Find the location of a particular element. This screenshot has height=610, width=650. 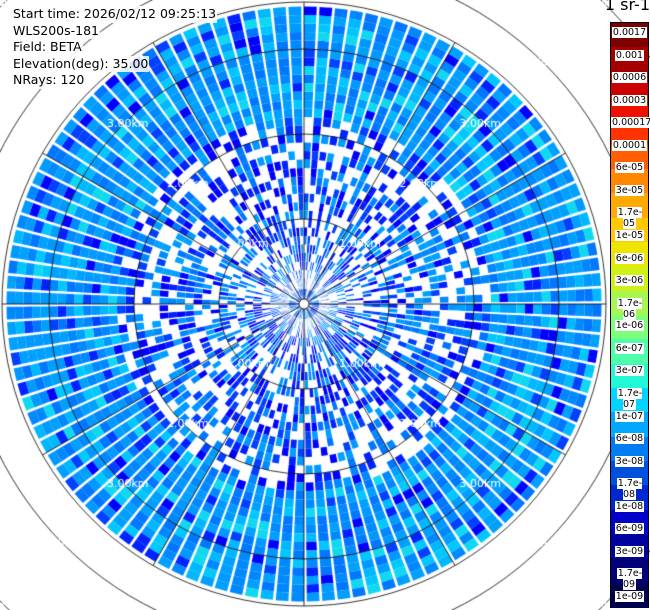

colorbar-tick-label: 6e-06 is located at coordinates (629, 258).